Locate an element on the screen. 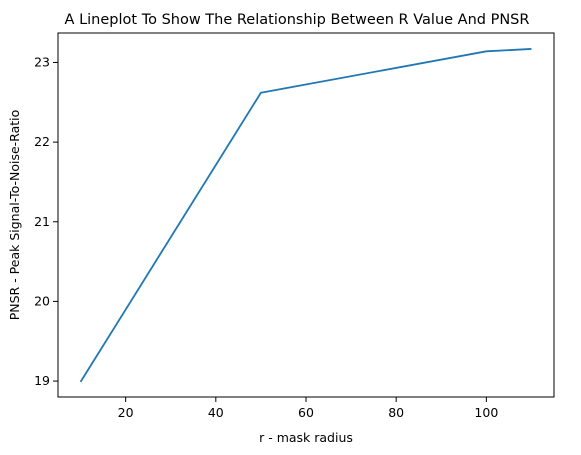 Image resolution: width=581 pixels, height=455 pixels. y-axis-label: PNSR - Peak Signal-To-Noise-Ratio is located at coordinates (14, 215).